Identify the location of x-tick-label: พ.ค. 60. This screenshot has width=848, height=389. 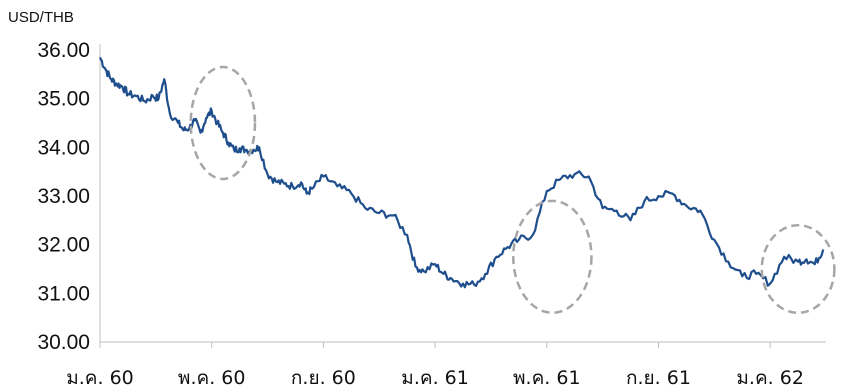
(212, 378).